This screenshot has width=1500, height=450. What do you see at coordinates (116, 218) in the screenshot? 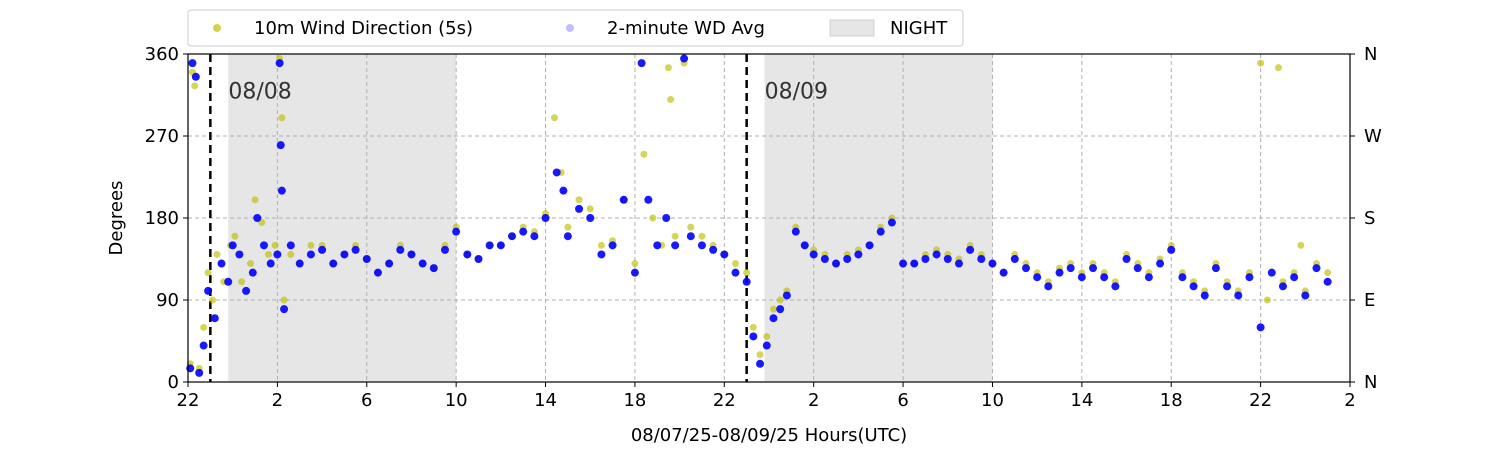
I see `y-axis-label: Degrees` at bounding box center [116, 218].